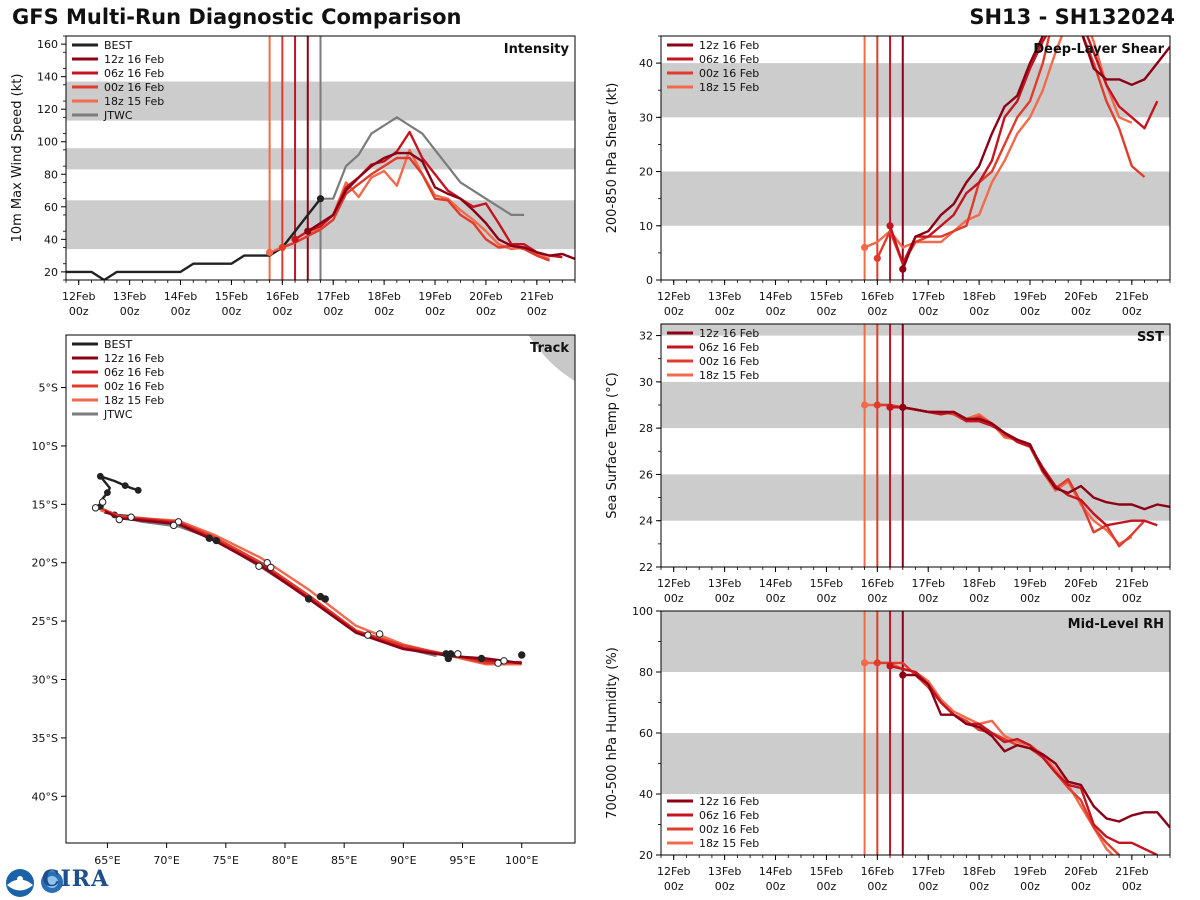 The width and height of the screenshot is (1200, 900). I want to click on y-tick-label: 28, so click(646, 428).